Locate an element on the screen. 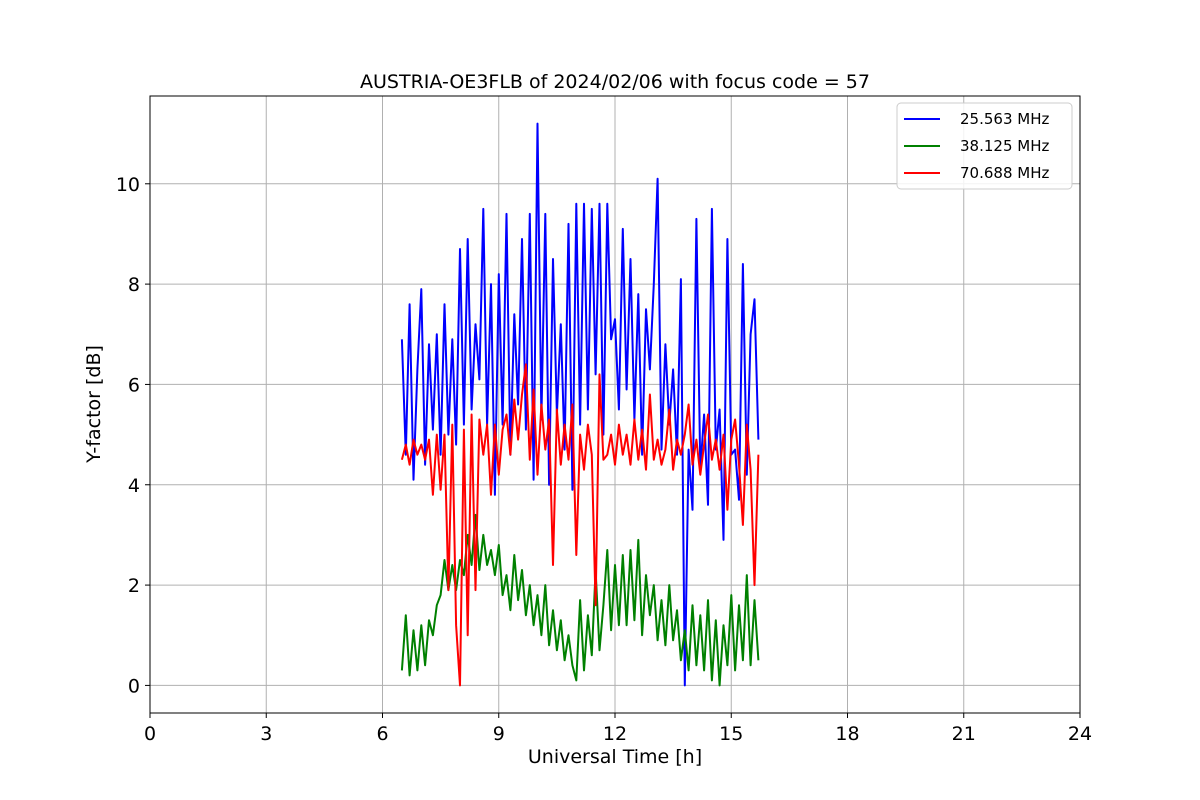  y-tick-label: 4 is located at coordinates (134, 486).